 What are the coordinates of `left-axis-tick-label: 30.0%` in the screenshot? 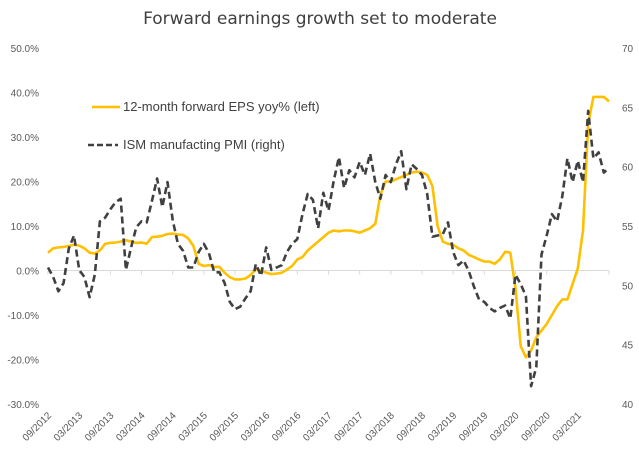 It's located at (25, 138).